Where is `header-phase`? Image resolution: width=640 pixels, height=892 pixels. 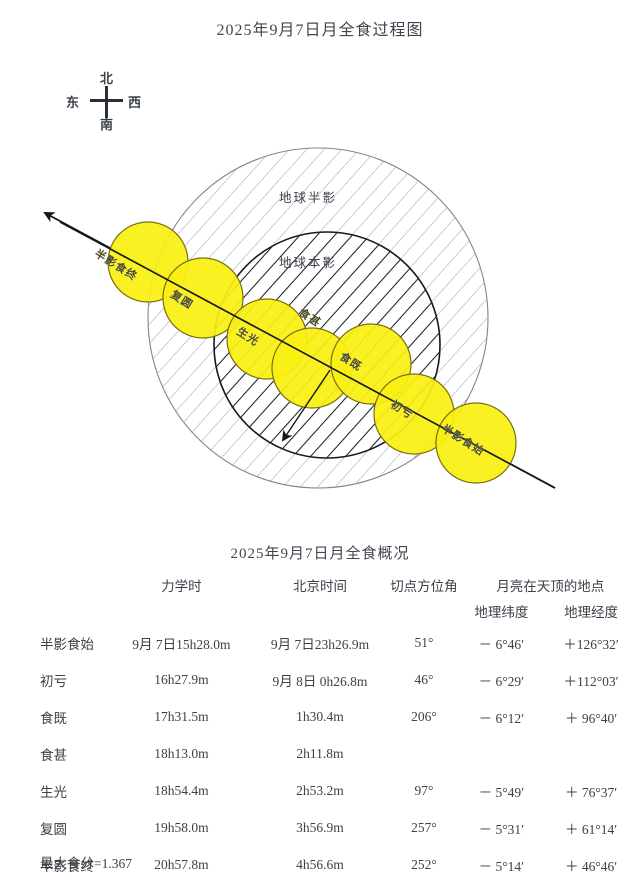 header-phase is located at coordinates (55, 585).